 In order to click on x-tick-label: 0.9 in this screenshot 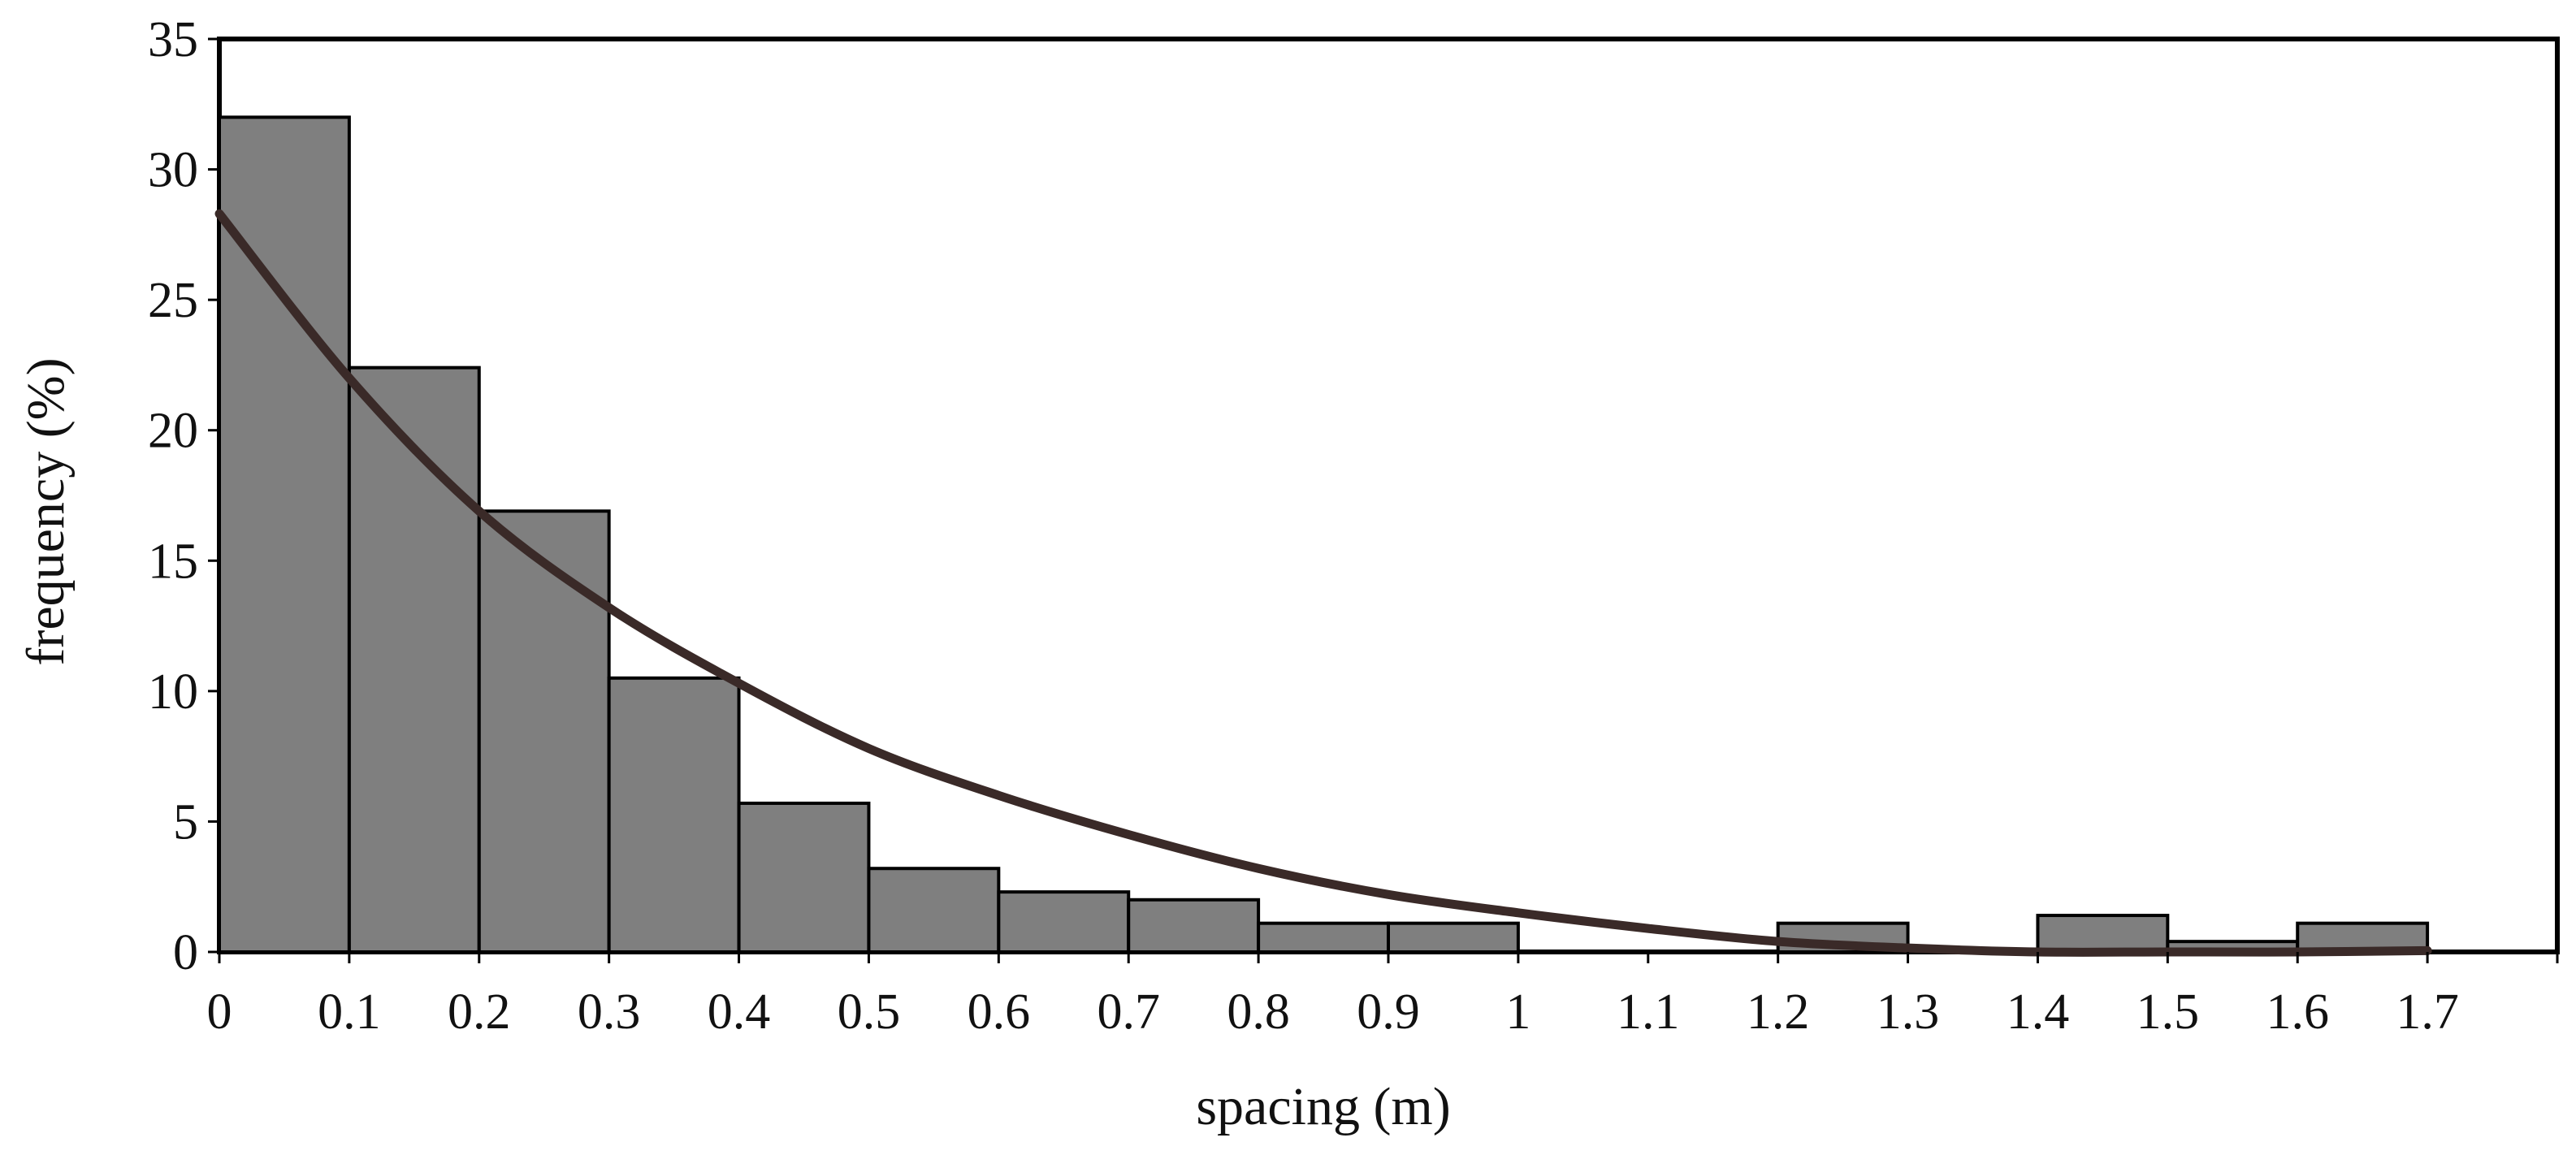, I will do `click(1388, 1012)`.